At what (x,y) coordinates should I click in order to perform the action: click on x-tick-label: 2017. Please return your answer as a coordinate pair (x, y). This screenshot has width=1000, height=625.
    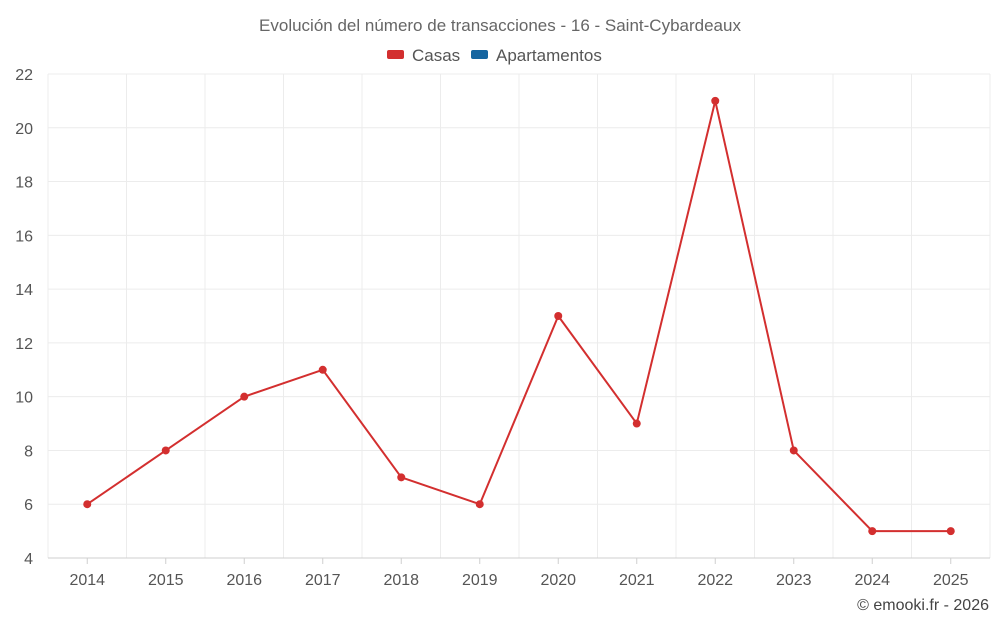
    Looking at the image, I should click on (323, 580).